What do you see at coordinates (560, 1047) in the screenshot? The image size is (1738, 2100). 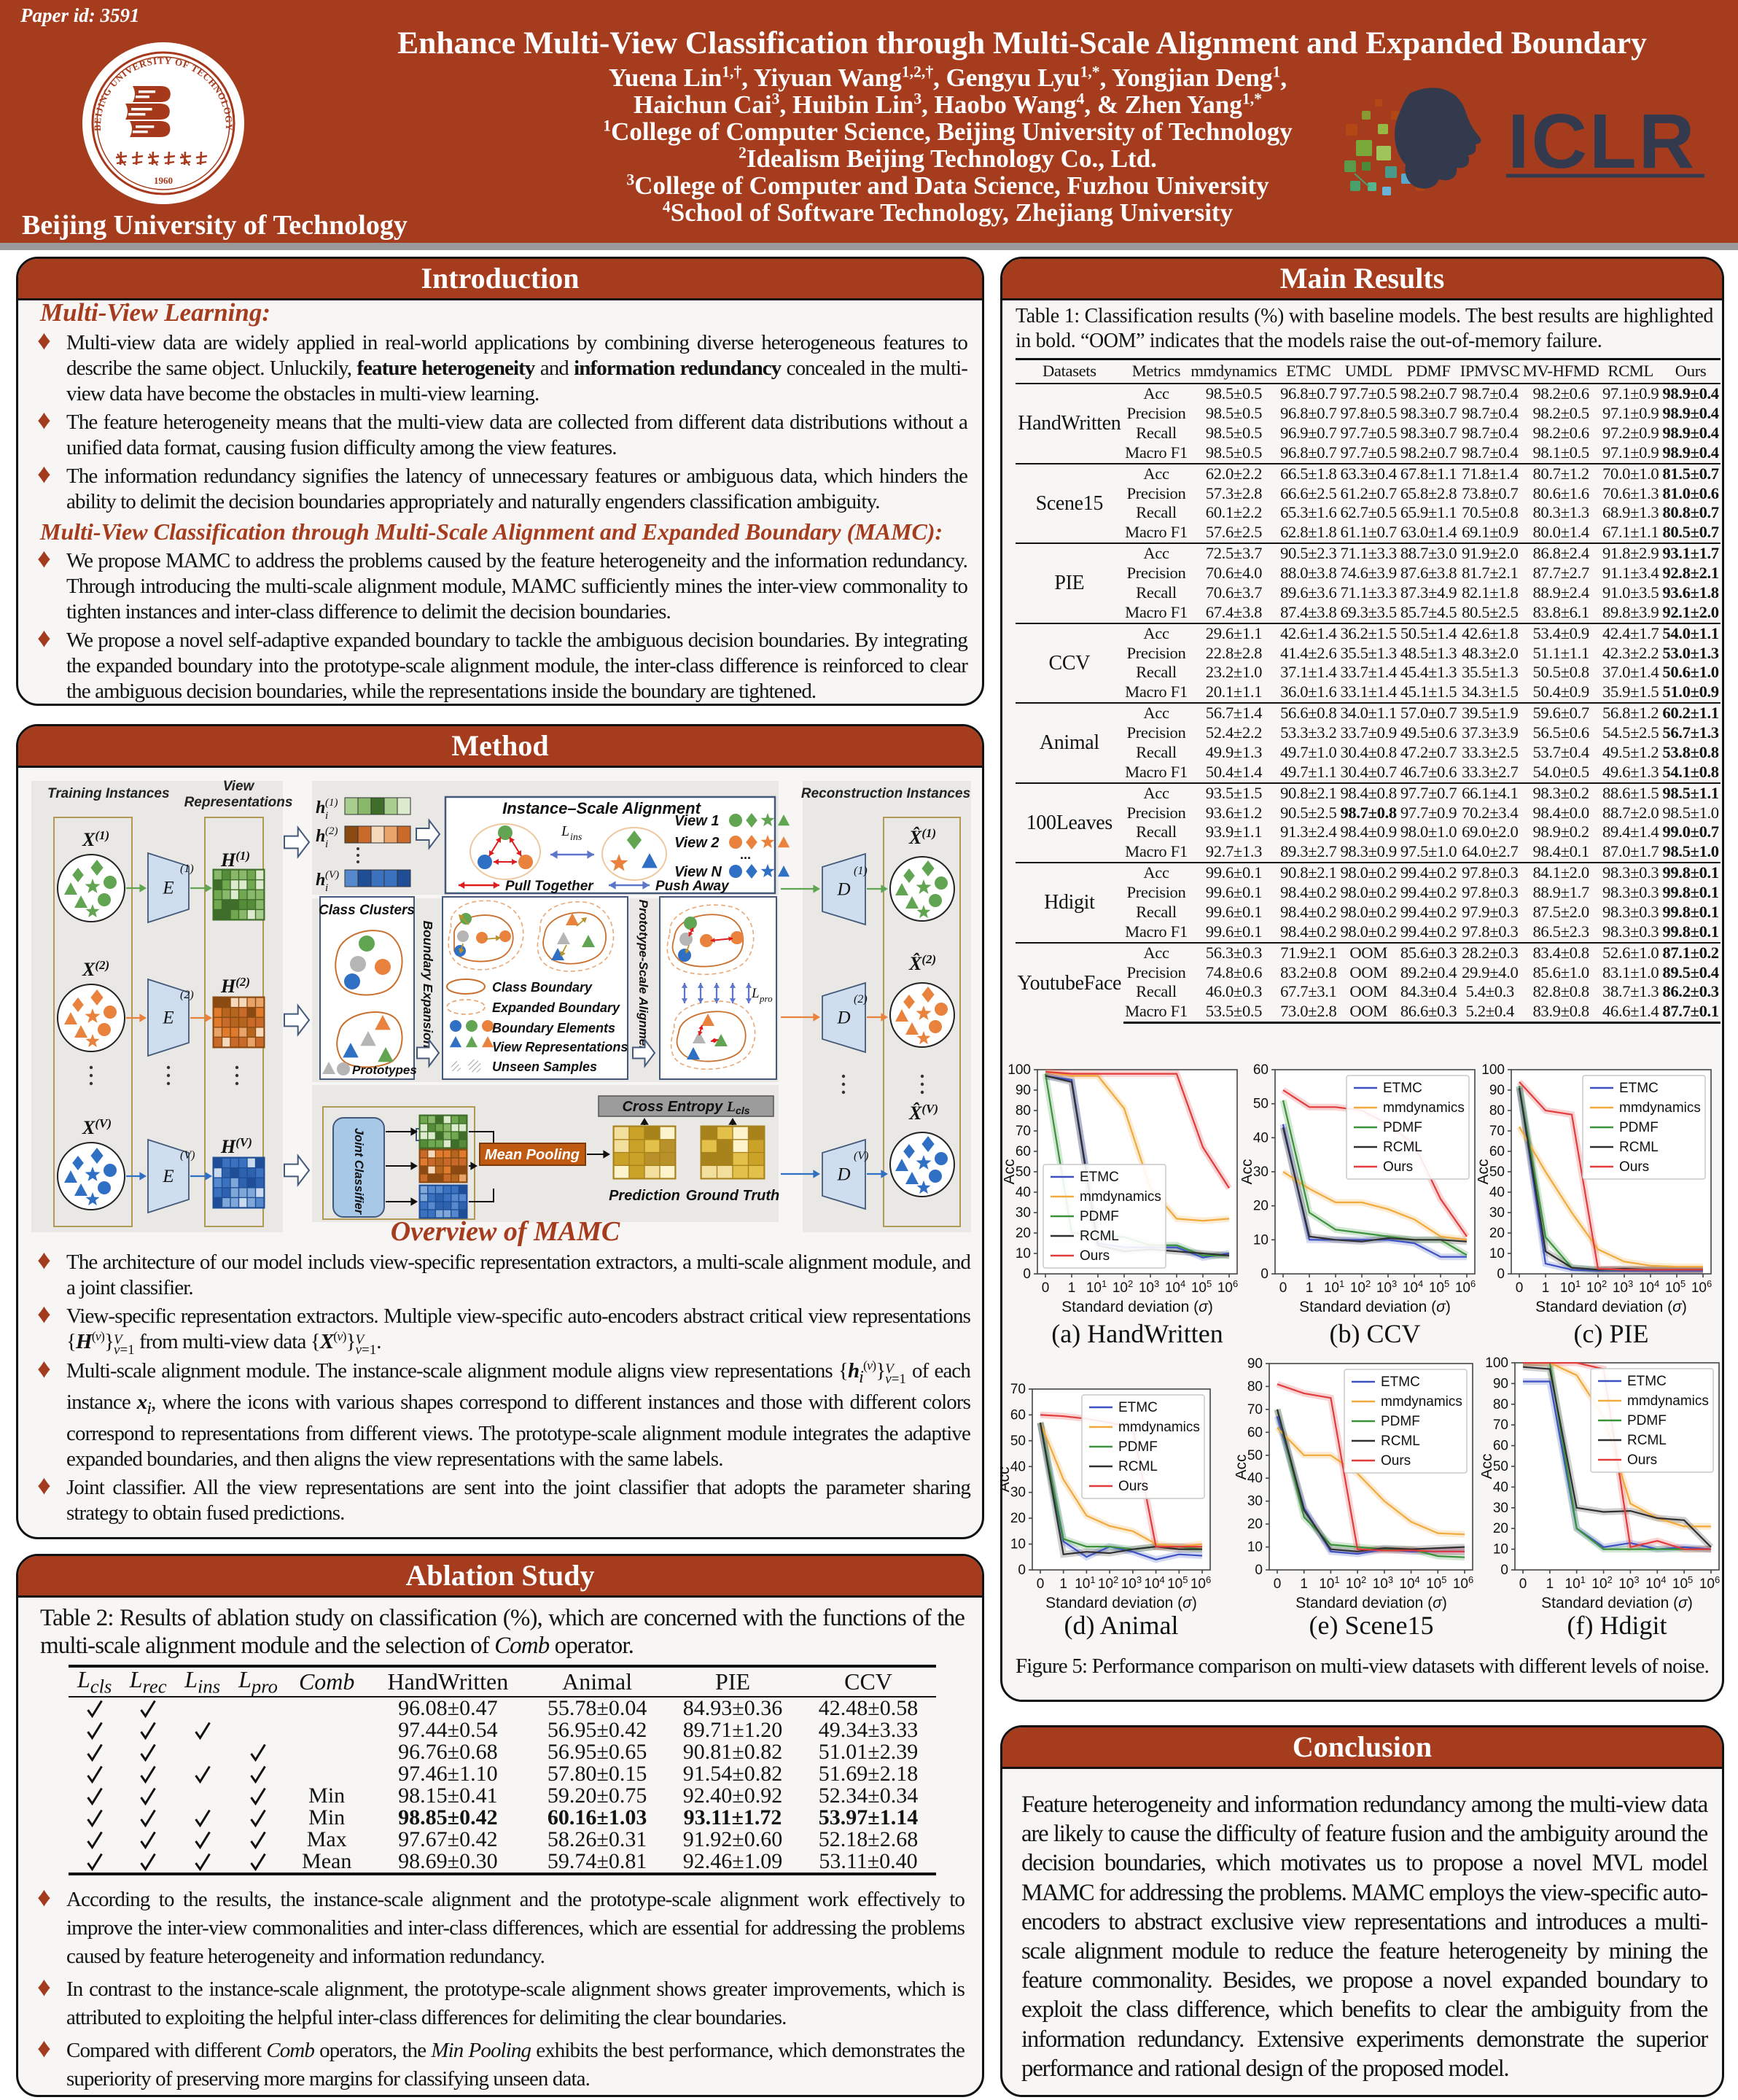 I see `svg-text: View Representations` at bounding box center [560, 1047].